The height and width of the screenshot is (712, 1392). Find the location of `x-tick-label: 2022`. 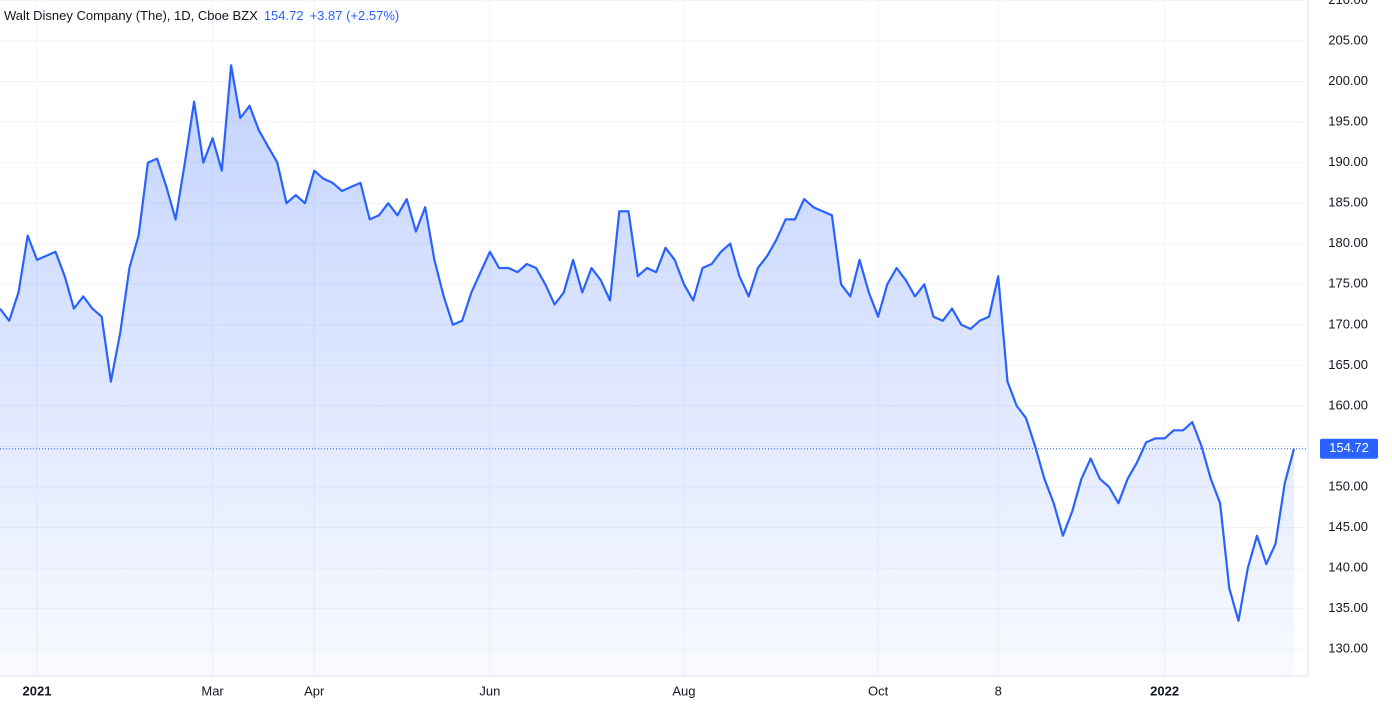

x-tick-label: 2022 is located at coordinates (1164, 690).